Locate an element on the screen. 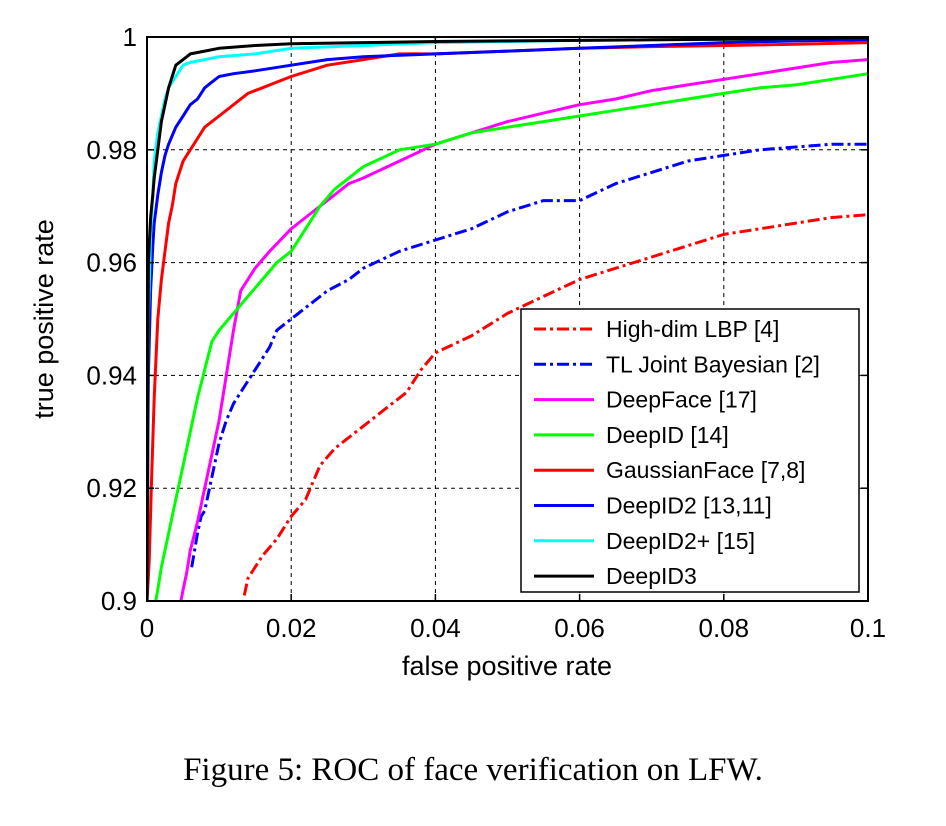 This screenshot has width=946, height=826. y-tick-label: 0.94 is located at coordinates (111, 375).